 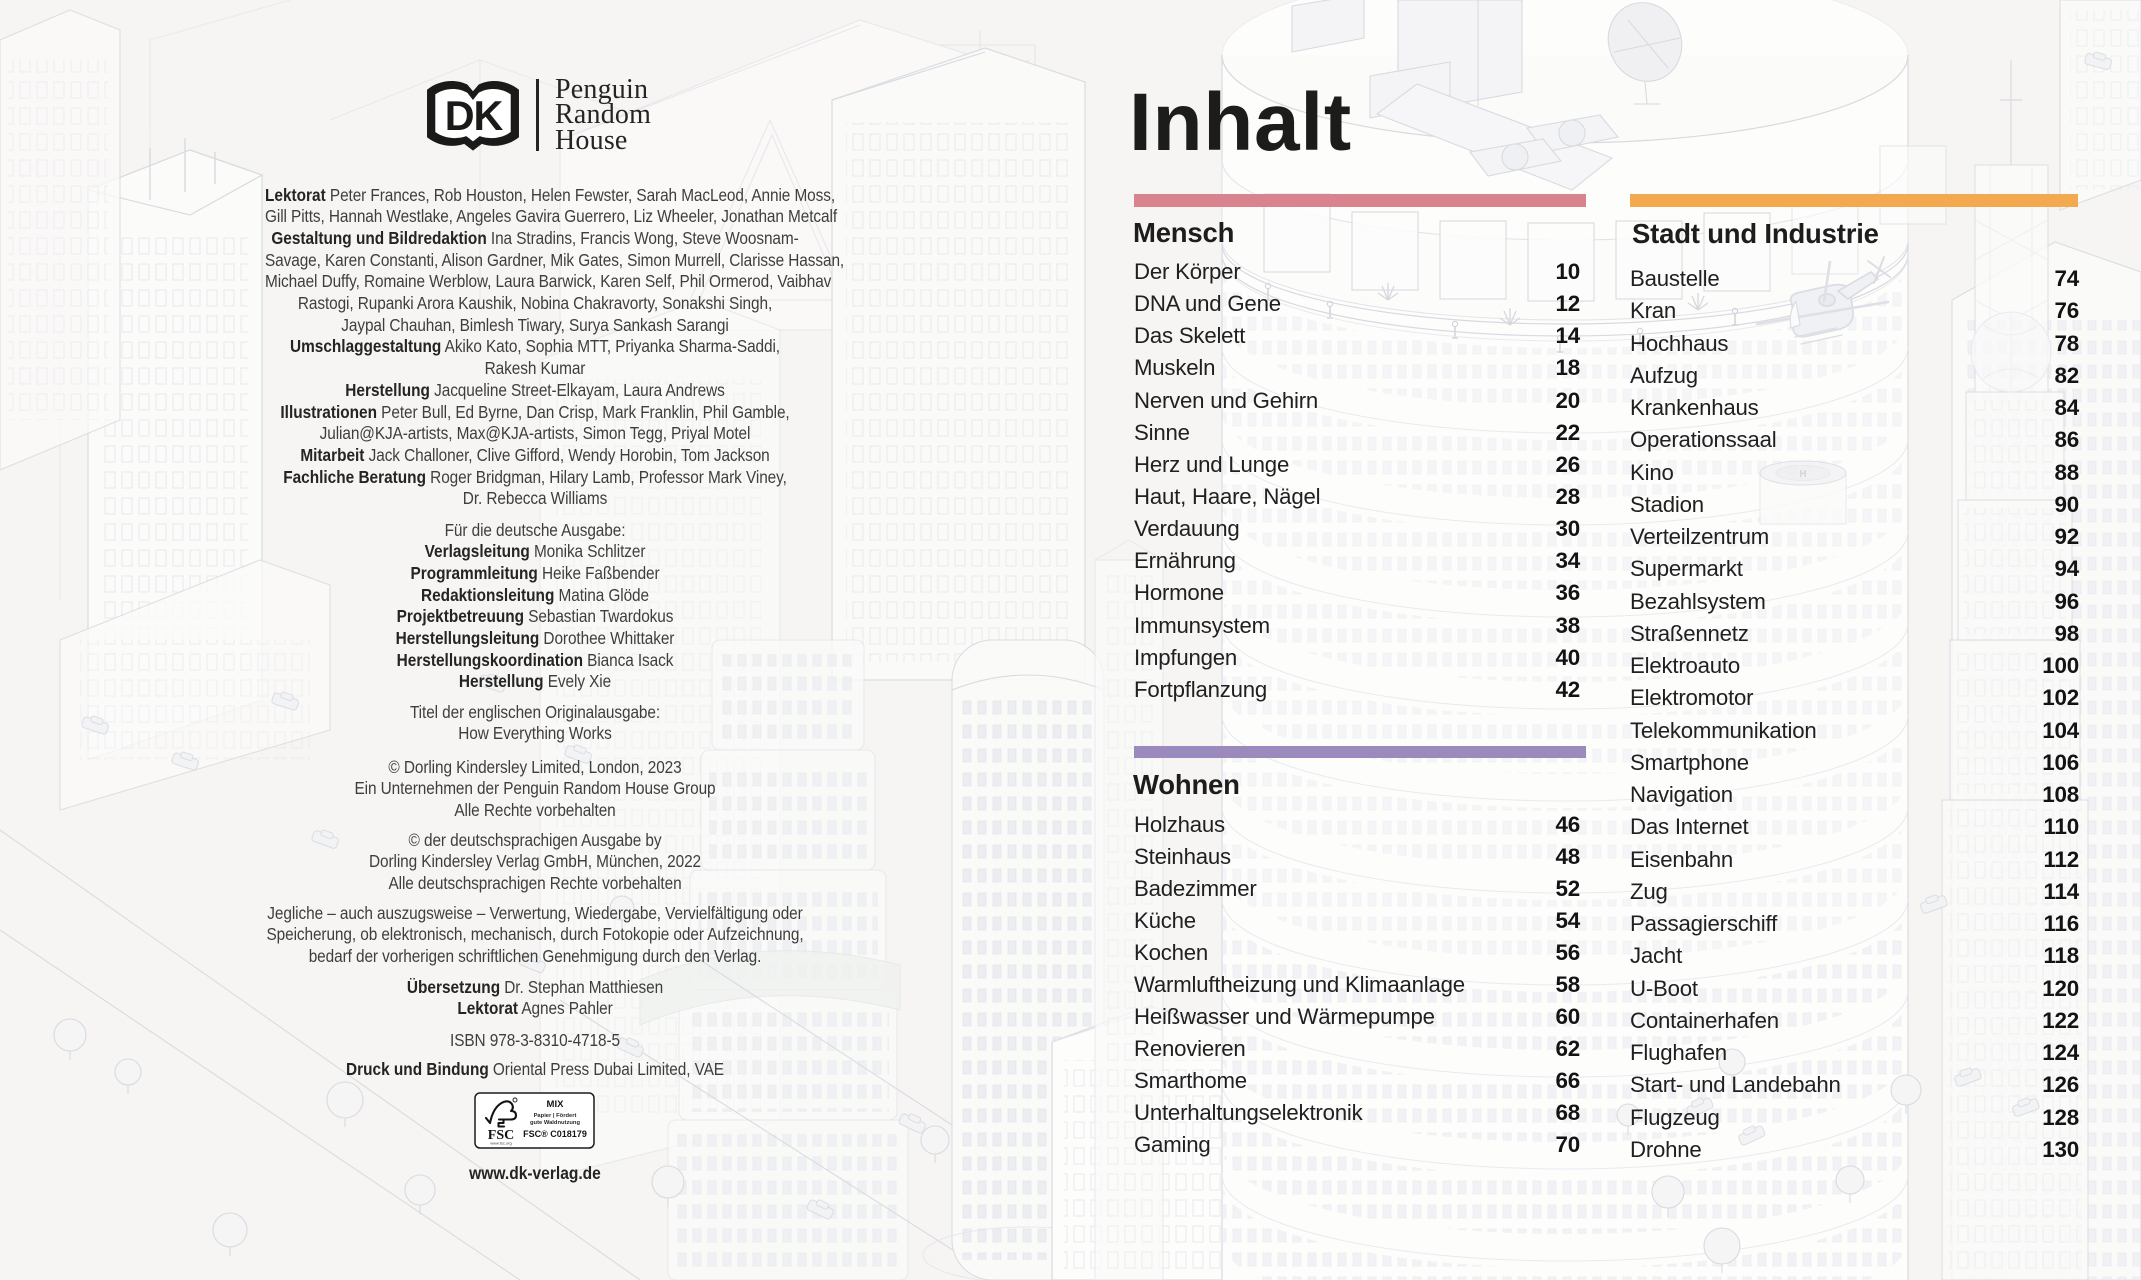 I want to click on svg-text: H, so click(x=1802, y=474).